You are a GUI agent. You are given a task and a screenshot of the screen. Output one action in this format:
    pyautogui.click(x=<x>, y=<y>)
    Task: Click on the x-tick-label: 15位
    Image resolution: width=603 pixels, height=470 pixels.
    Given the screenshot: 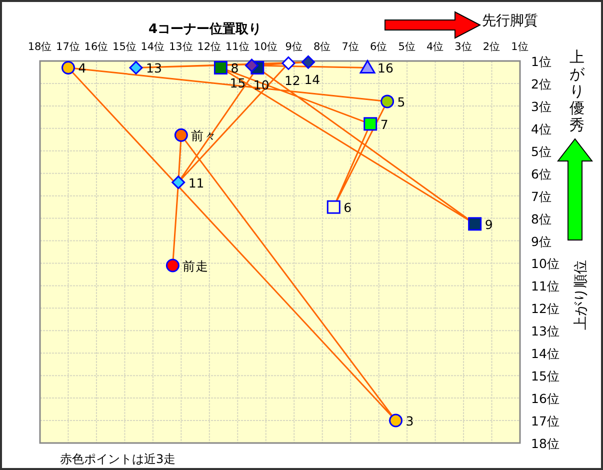 What is the action you would take?
    pyautogui.click(x=124, y=47)
    